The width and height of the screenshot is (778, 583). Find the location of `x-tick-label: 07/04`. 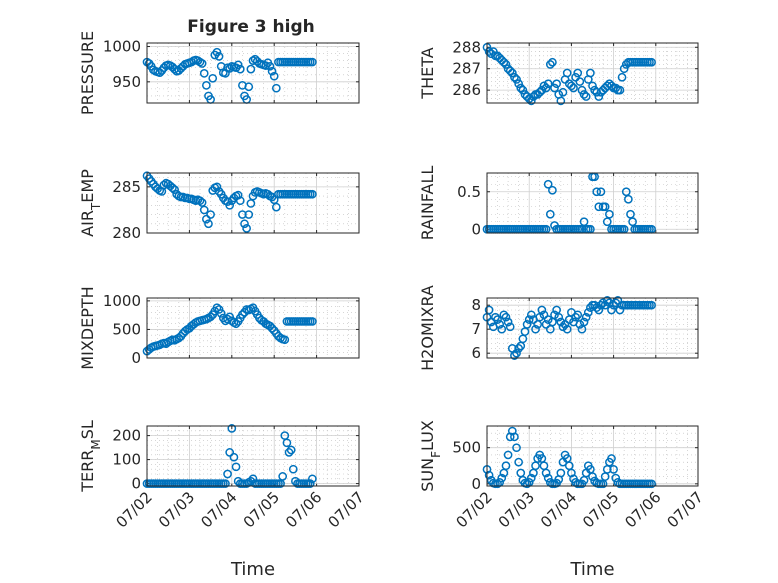

x-tick-label: 07/04 is located at coordinates (218, 509).